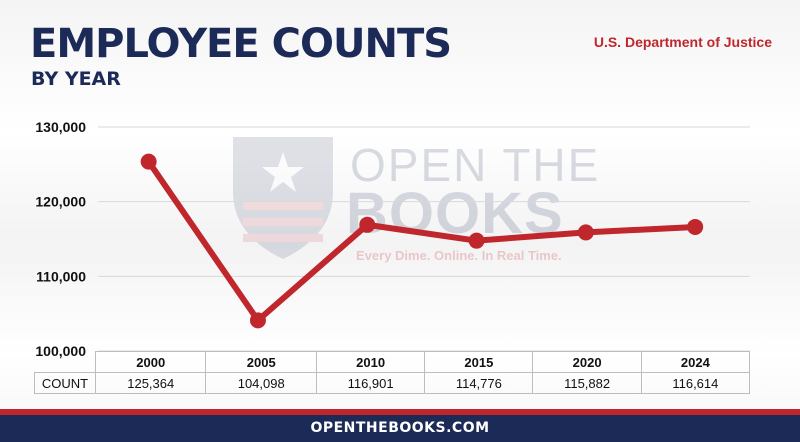 Image resolution: width=800 pixels, height=442 pixels. What do you see at coordinates (587, 362) in the screenshot?
I see `table-year-header: 2020` at bounding box center [587, 362].